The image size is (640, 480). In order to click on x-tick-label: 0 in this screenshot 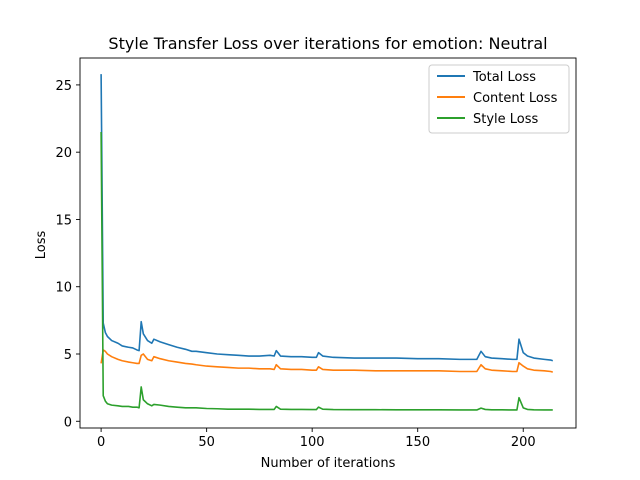, I will do `click(101, 442)`.